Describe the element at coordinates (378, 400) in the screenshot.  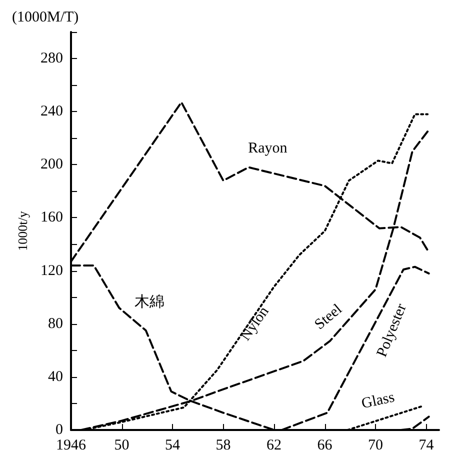
I see `text: Glass` at that location.